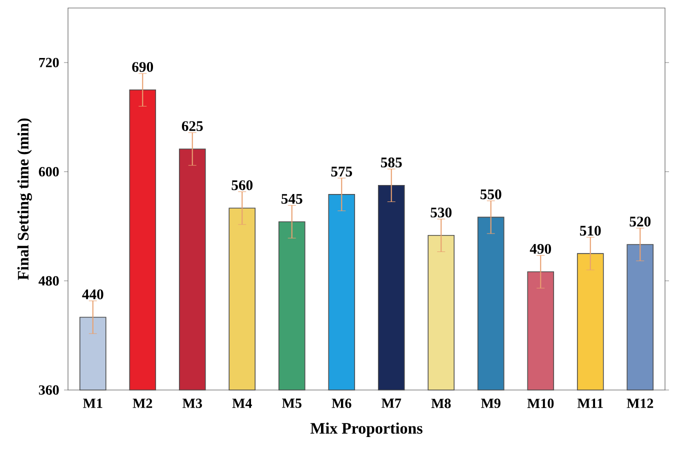  What do you see at coordinates (48, 390) in the screenshot?
I see `y-tick-label: 360` at bounding box center [48, 390].